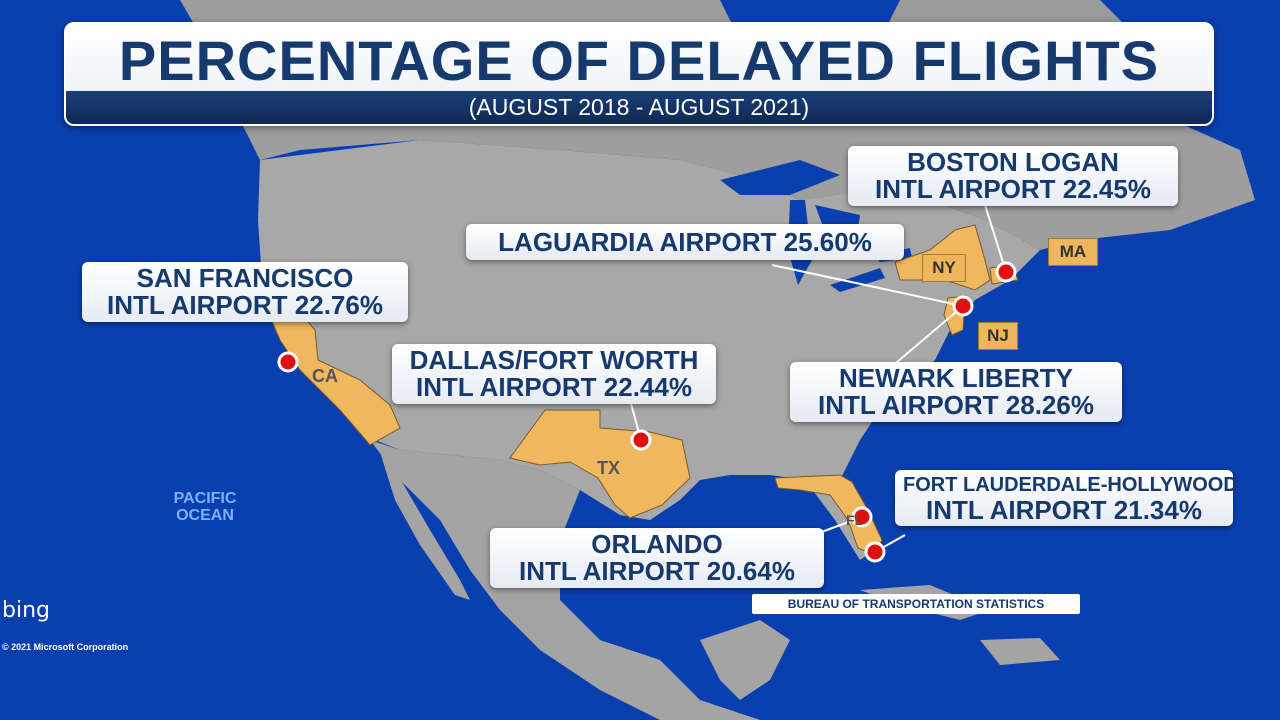 Image resolution: width=1280 pixels, height=720 pixels. What do you see at coordinates (998, 336) in the screenshot?
I see `state-tag-nj: NJ` at bounding box center [998, 336].